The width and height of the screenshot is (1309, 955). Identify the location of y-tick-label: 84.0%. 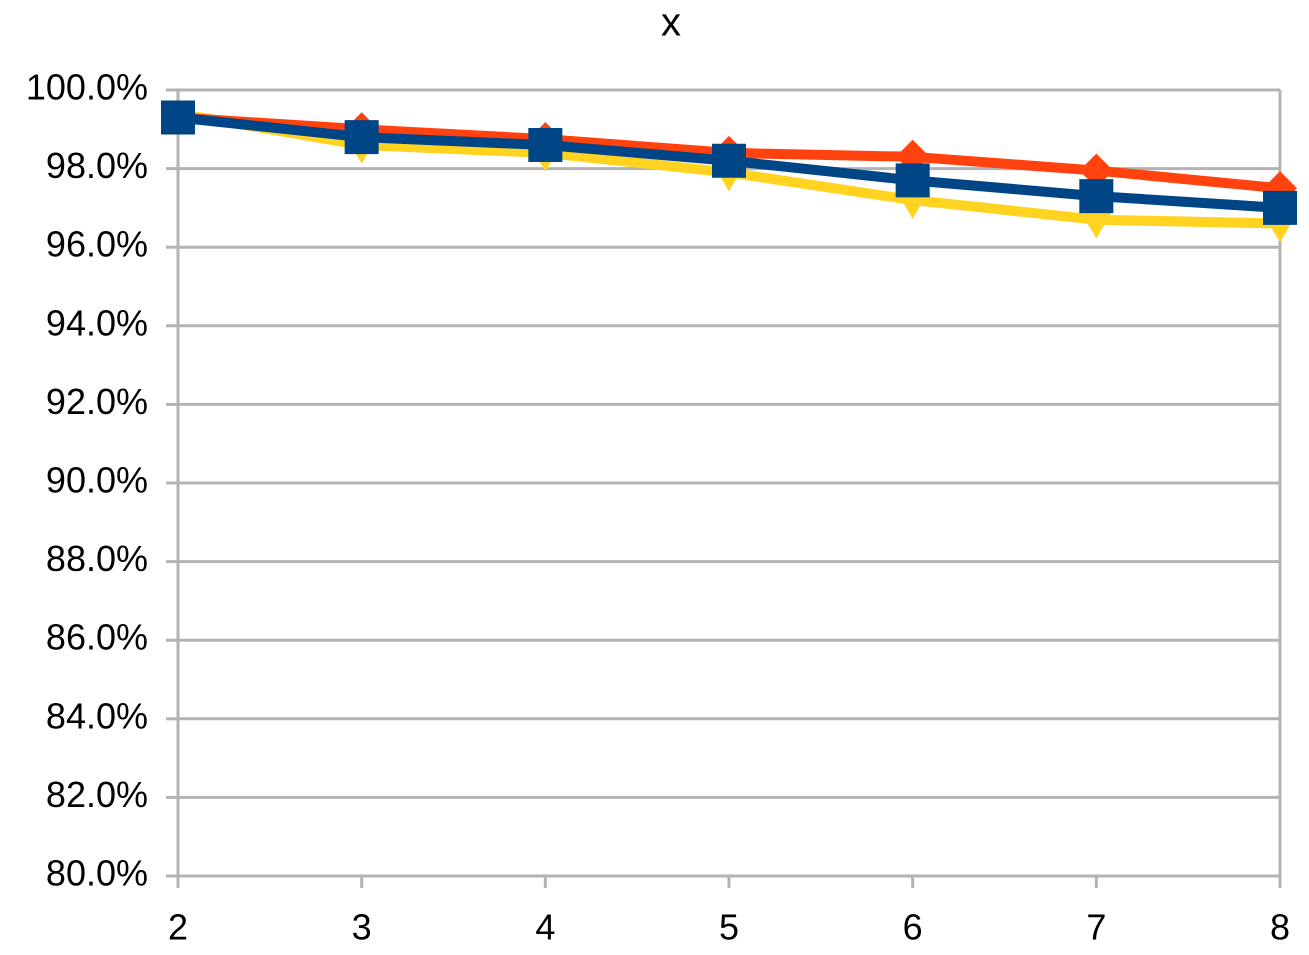
(97, 715).